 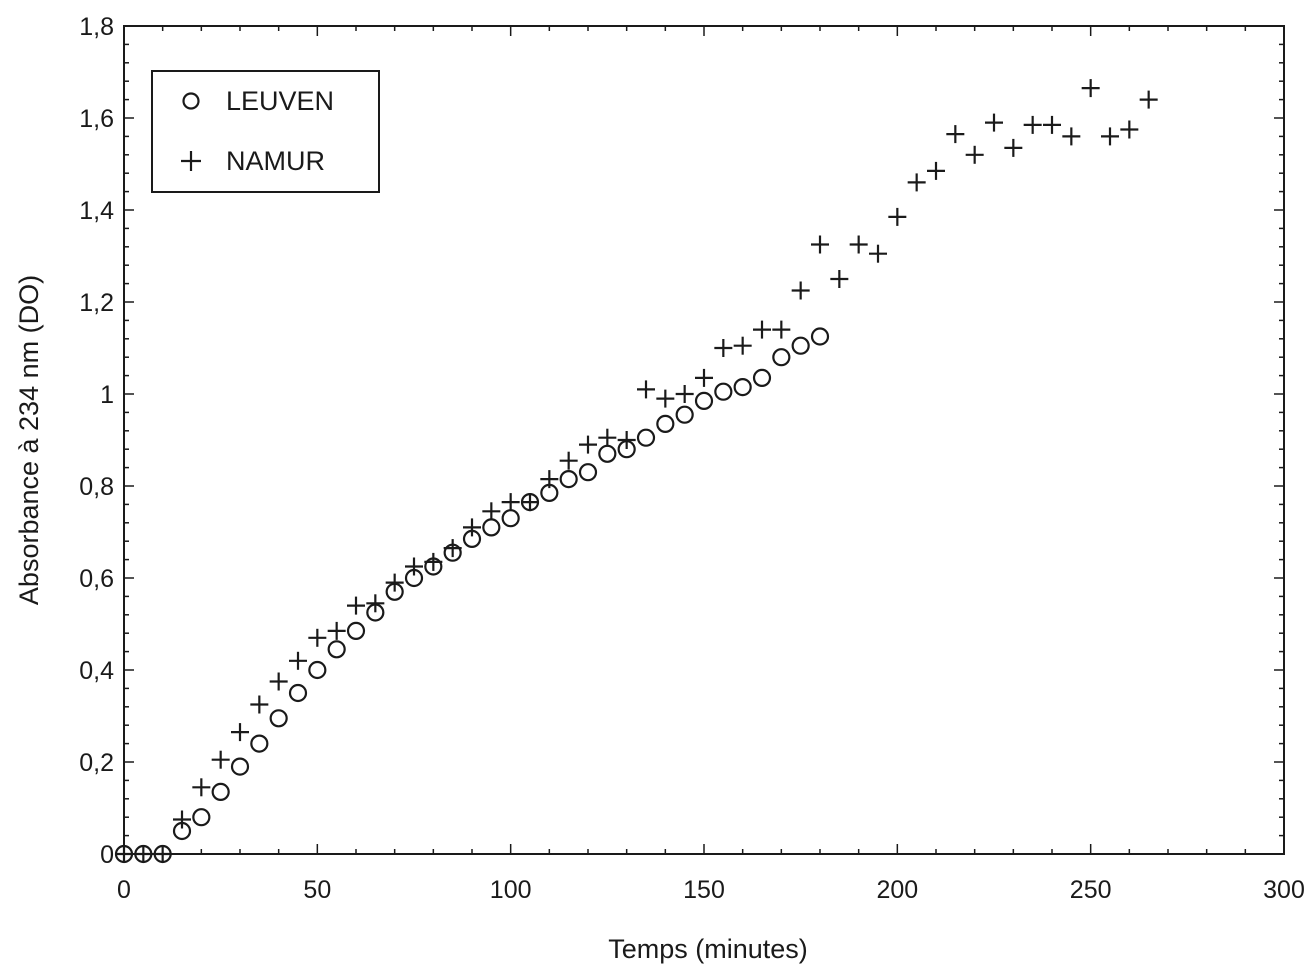 I want to click on legend-plus-marker, so click(x=191, y=161).